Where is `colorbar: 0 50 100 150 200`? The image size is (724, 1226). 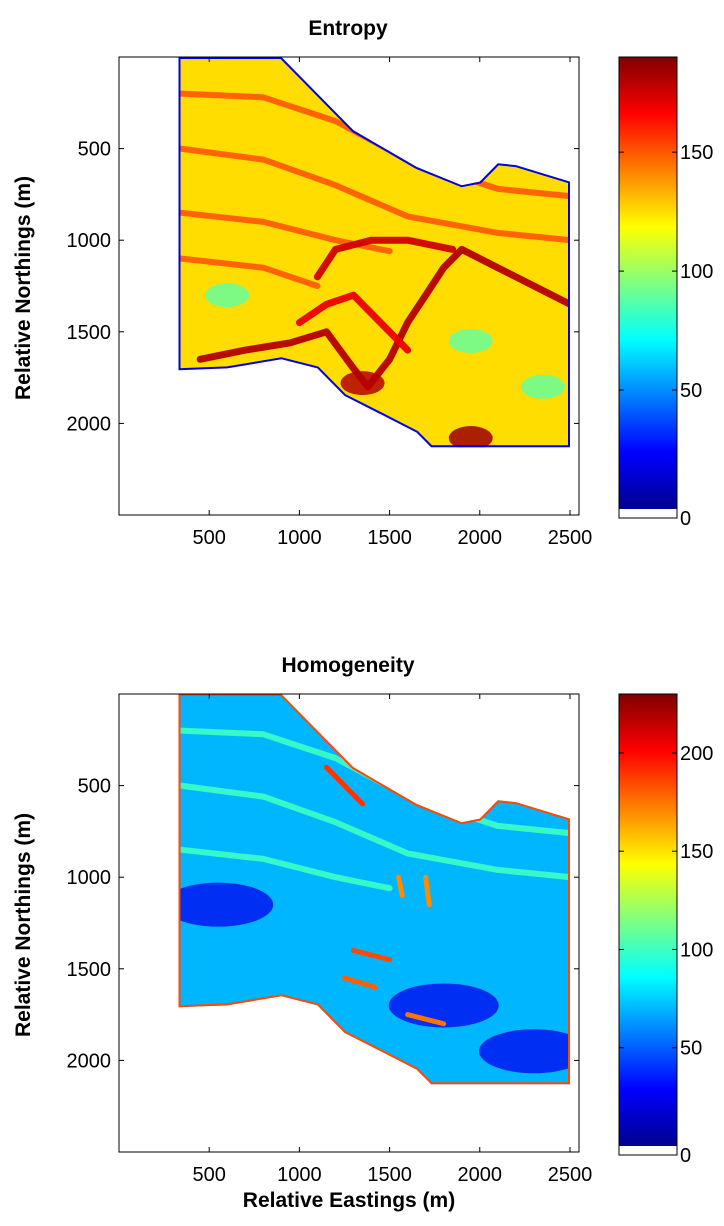
colorbar: 0 50 100 150 200 is located at coordinates (665, 930).